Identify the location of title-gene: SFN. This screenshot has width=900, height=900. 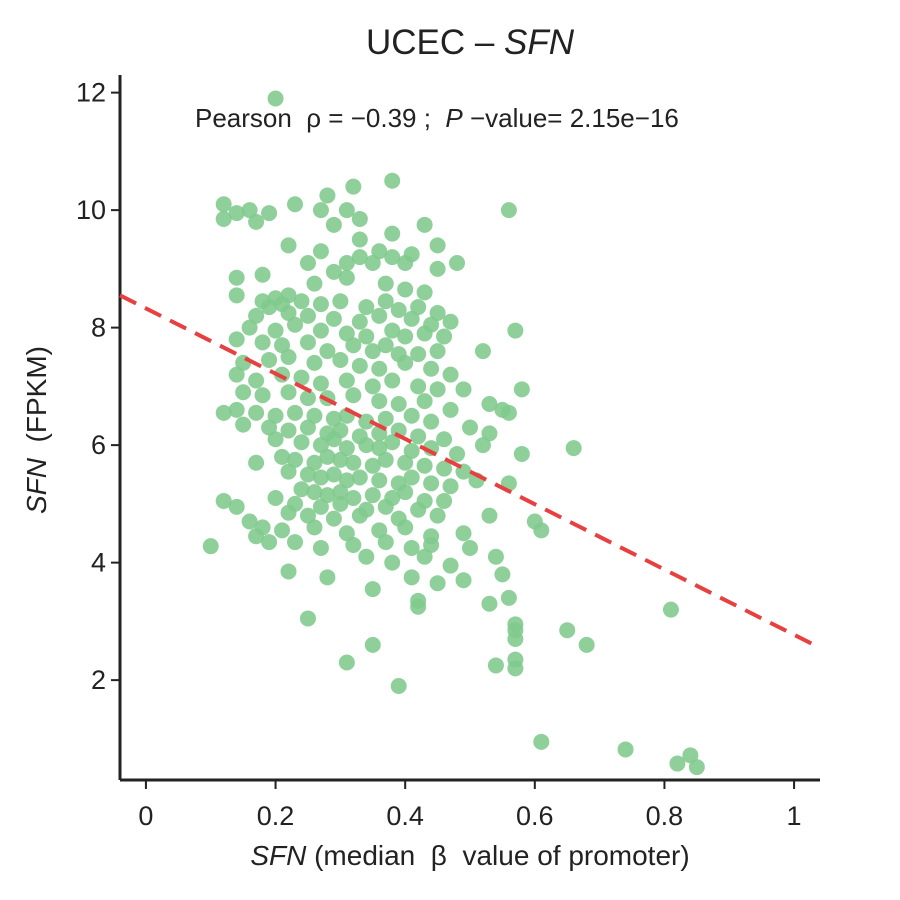
(539, 42).